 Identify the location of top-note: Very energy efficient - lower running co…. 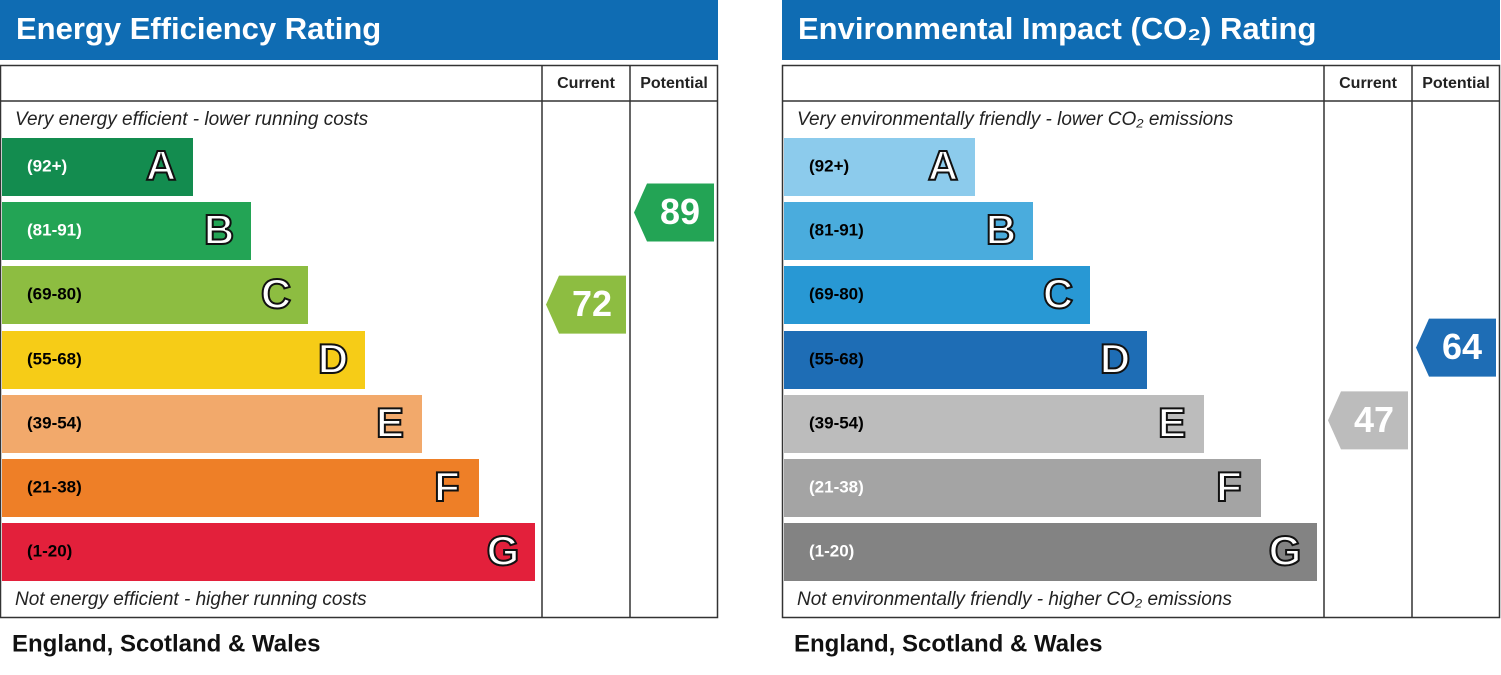
(192, 119).